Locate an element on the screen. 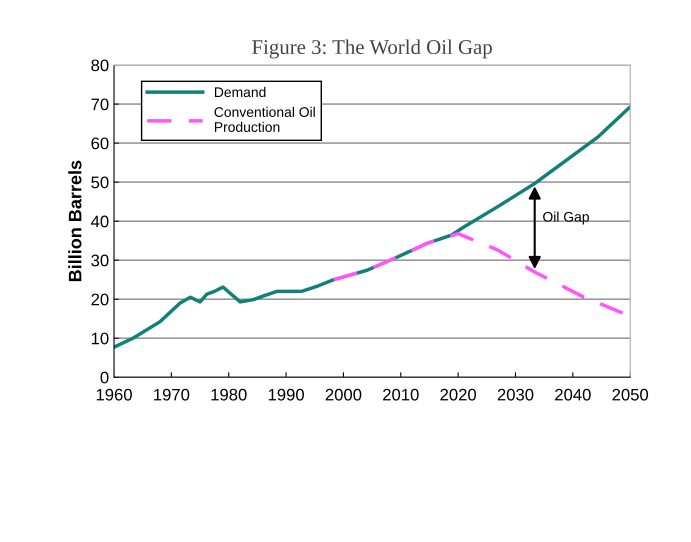 This screenshot has height=542, width=691. y-tick-label: 10 is located at coordinates (100, 338).